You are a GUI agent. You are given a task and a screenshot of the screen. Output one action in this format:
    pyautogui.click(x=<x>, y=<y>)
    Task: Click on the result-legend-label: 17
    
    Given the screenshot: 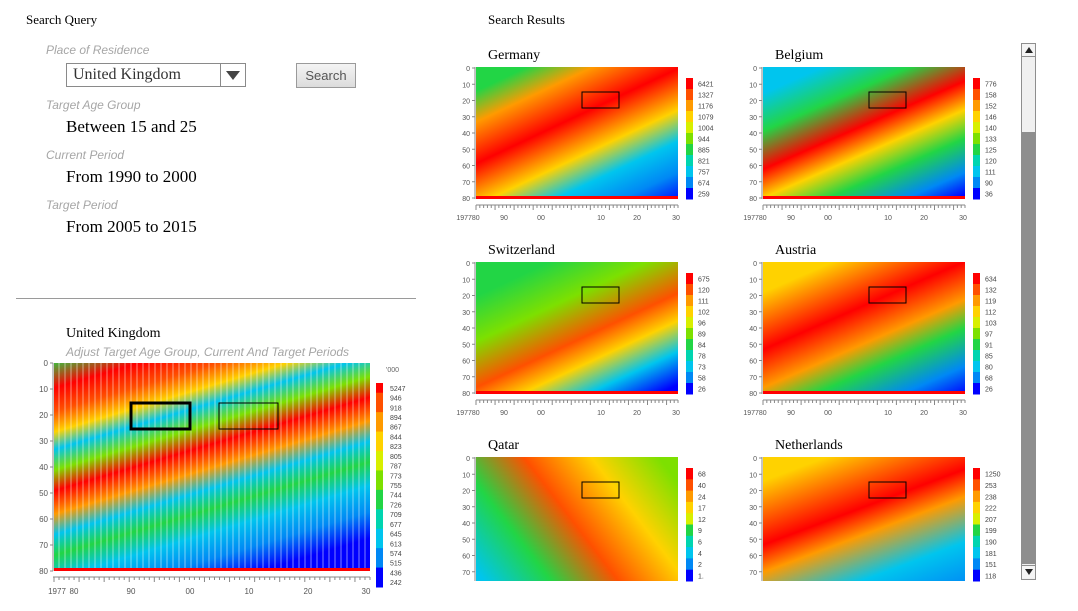 What is the action you would take?
    pyautogui.click(x=702, y=509)
    